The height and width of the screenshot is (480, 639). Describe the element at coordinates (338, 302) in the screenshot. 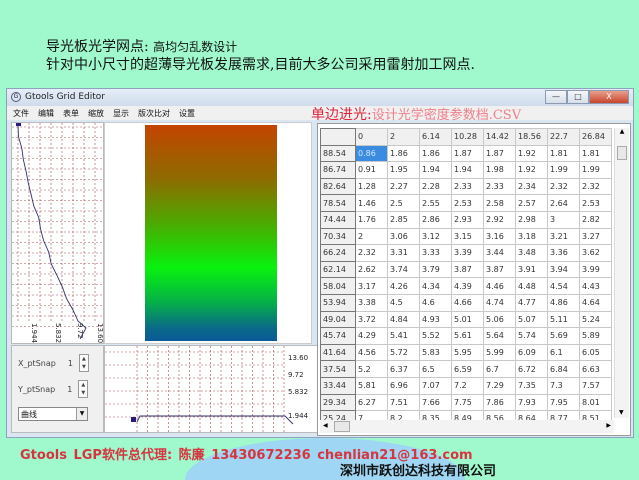

I see `row-header: 53.94` at that location.